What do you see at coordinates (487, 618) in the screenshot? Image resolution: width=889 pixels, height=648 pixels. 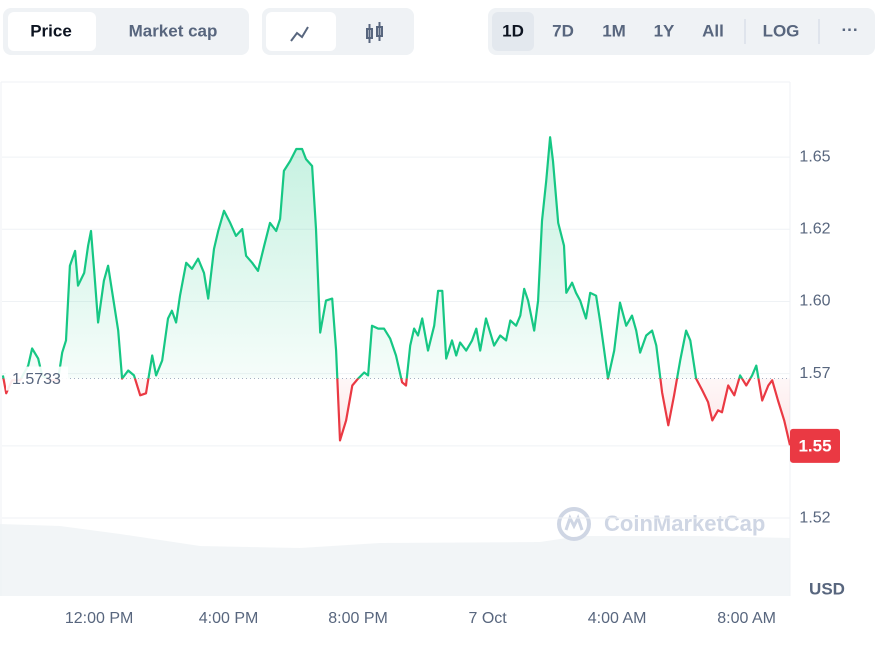 I see `x-tick-label: 7 Oct` at bounding box center [487, 618].